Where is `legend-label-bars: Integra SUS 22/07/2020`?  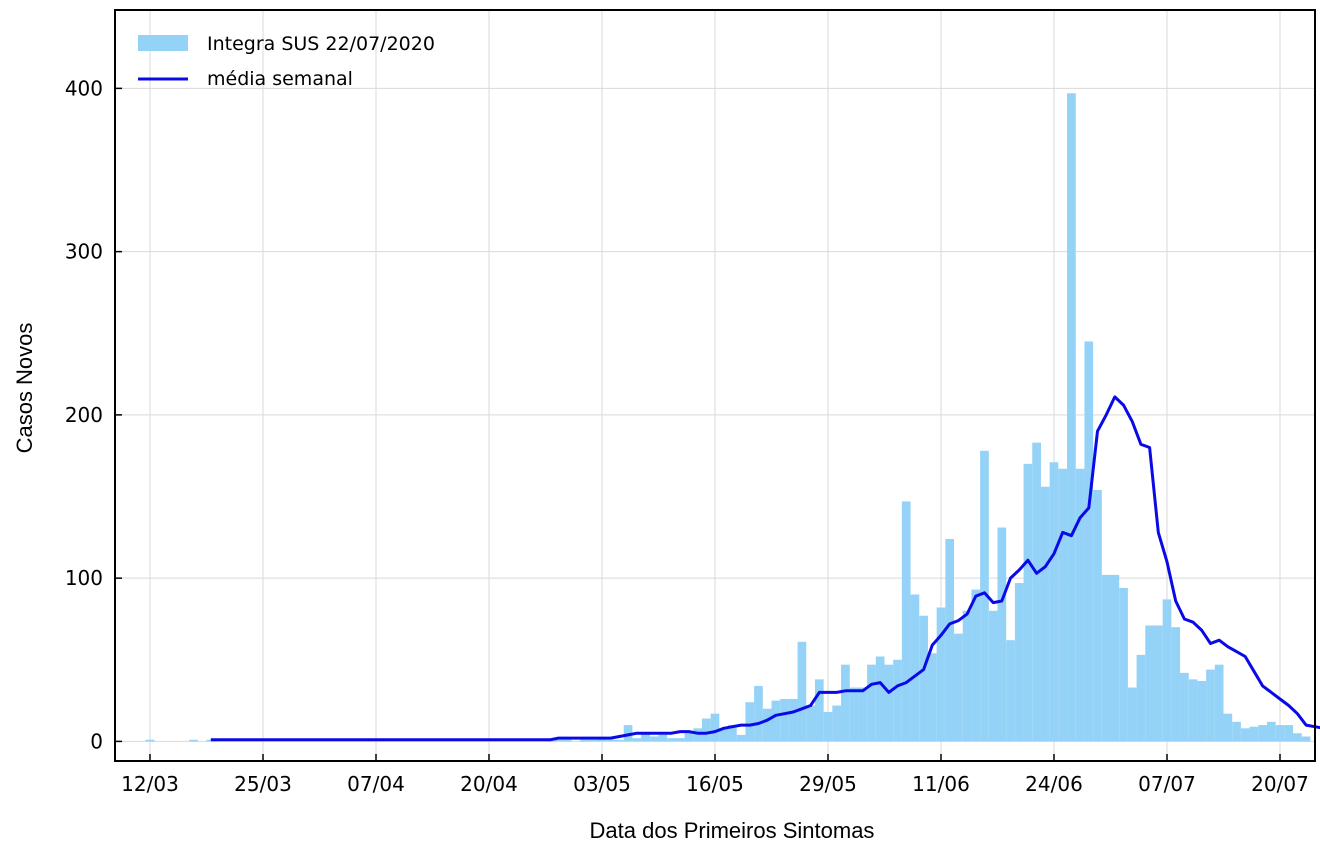 legend-label-bars: Integra SUS 22/07/2020 is located at coordinates (321, 44).